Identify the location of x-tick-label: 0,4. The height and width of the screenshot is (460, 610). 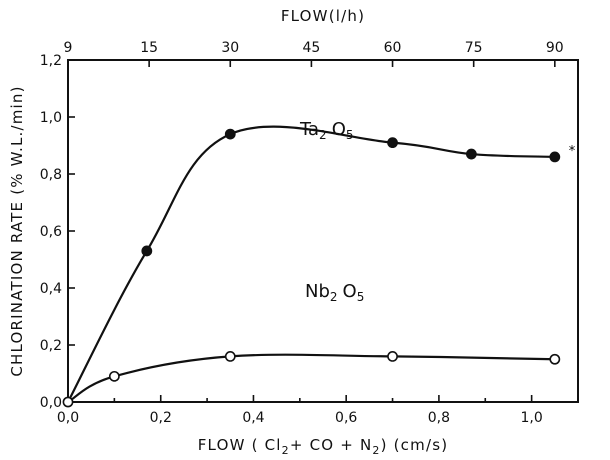
(253, 418).